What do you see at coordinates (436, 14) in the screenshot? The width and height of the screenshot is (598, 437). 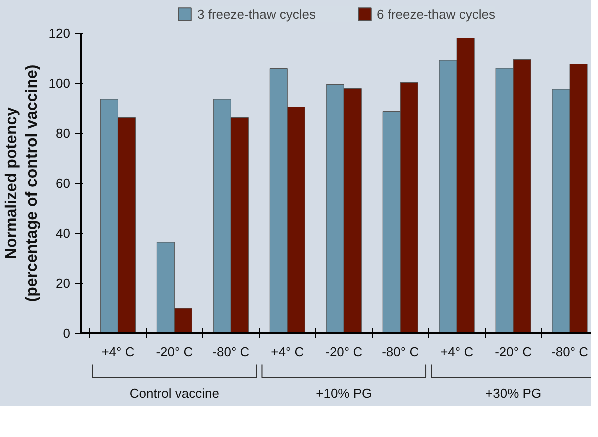 I see `legend-label: 6 freeze-thaw cycles` at bounding box center [436, 14].